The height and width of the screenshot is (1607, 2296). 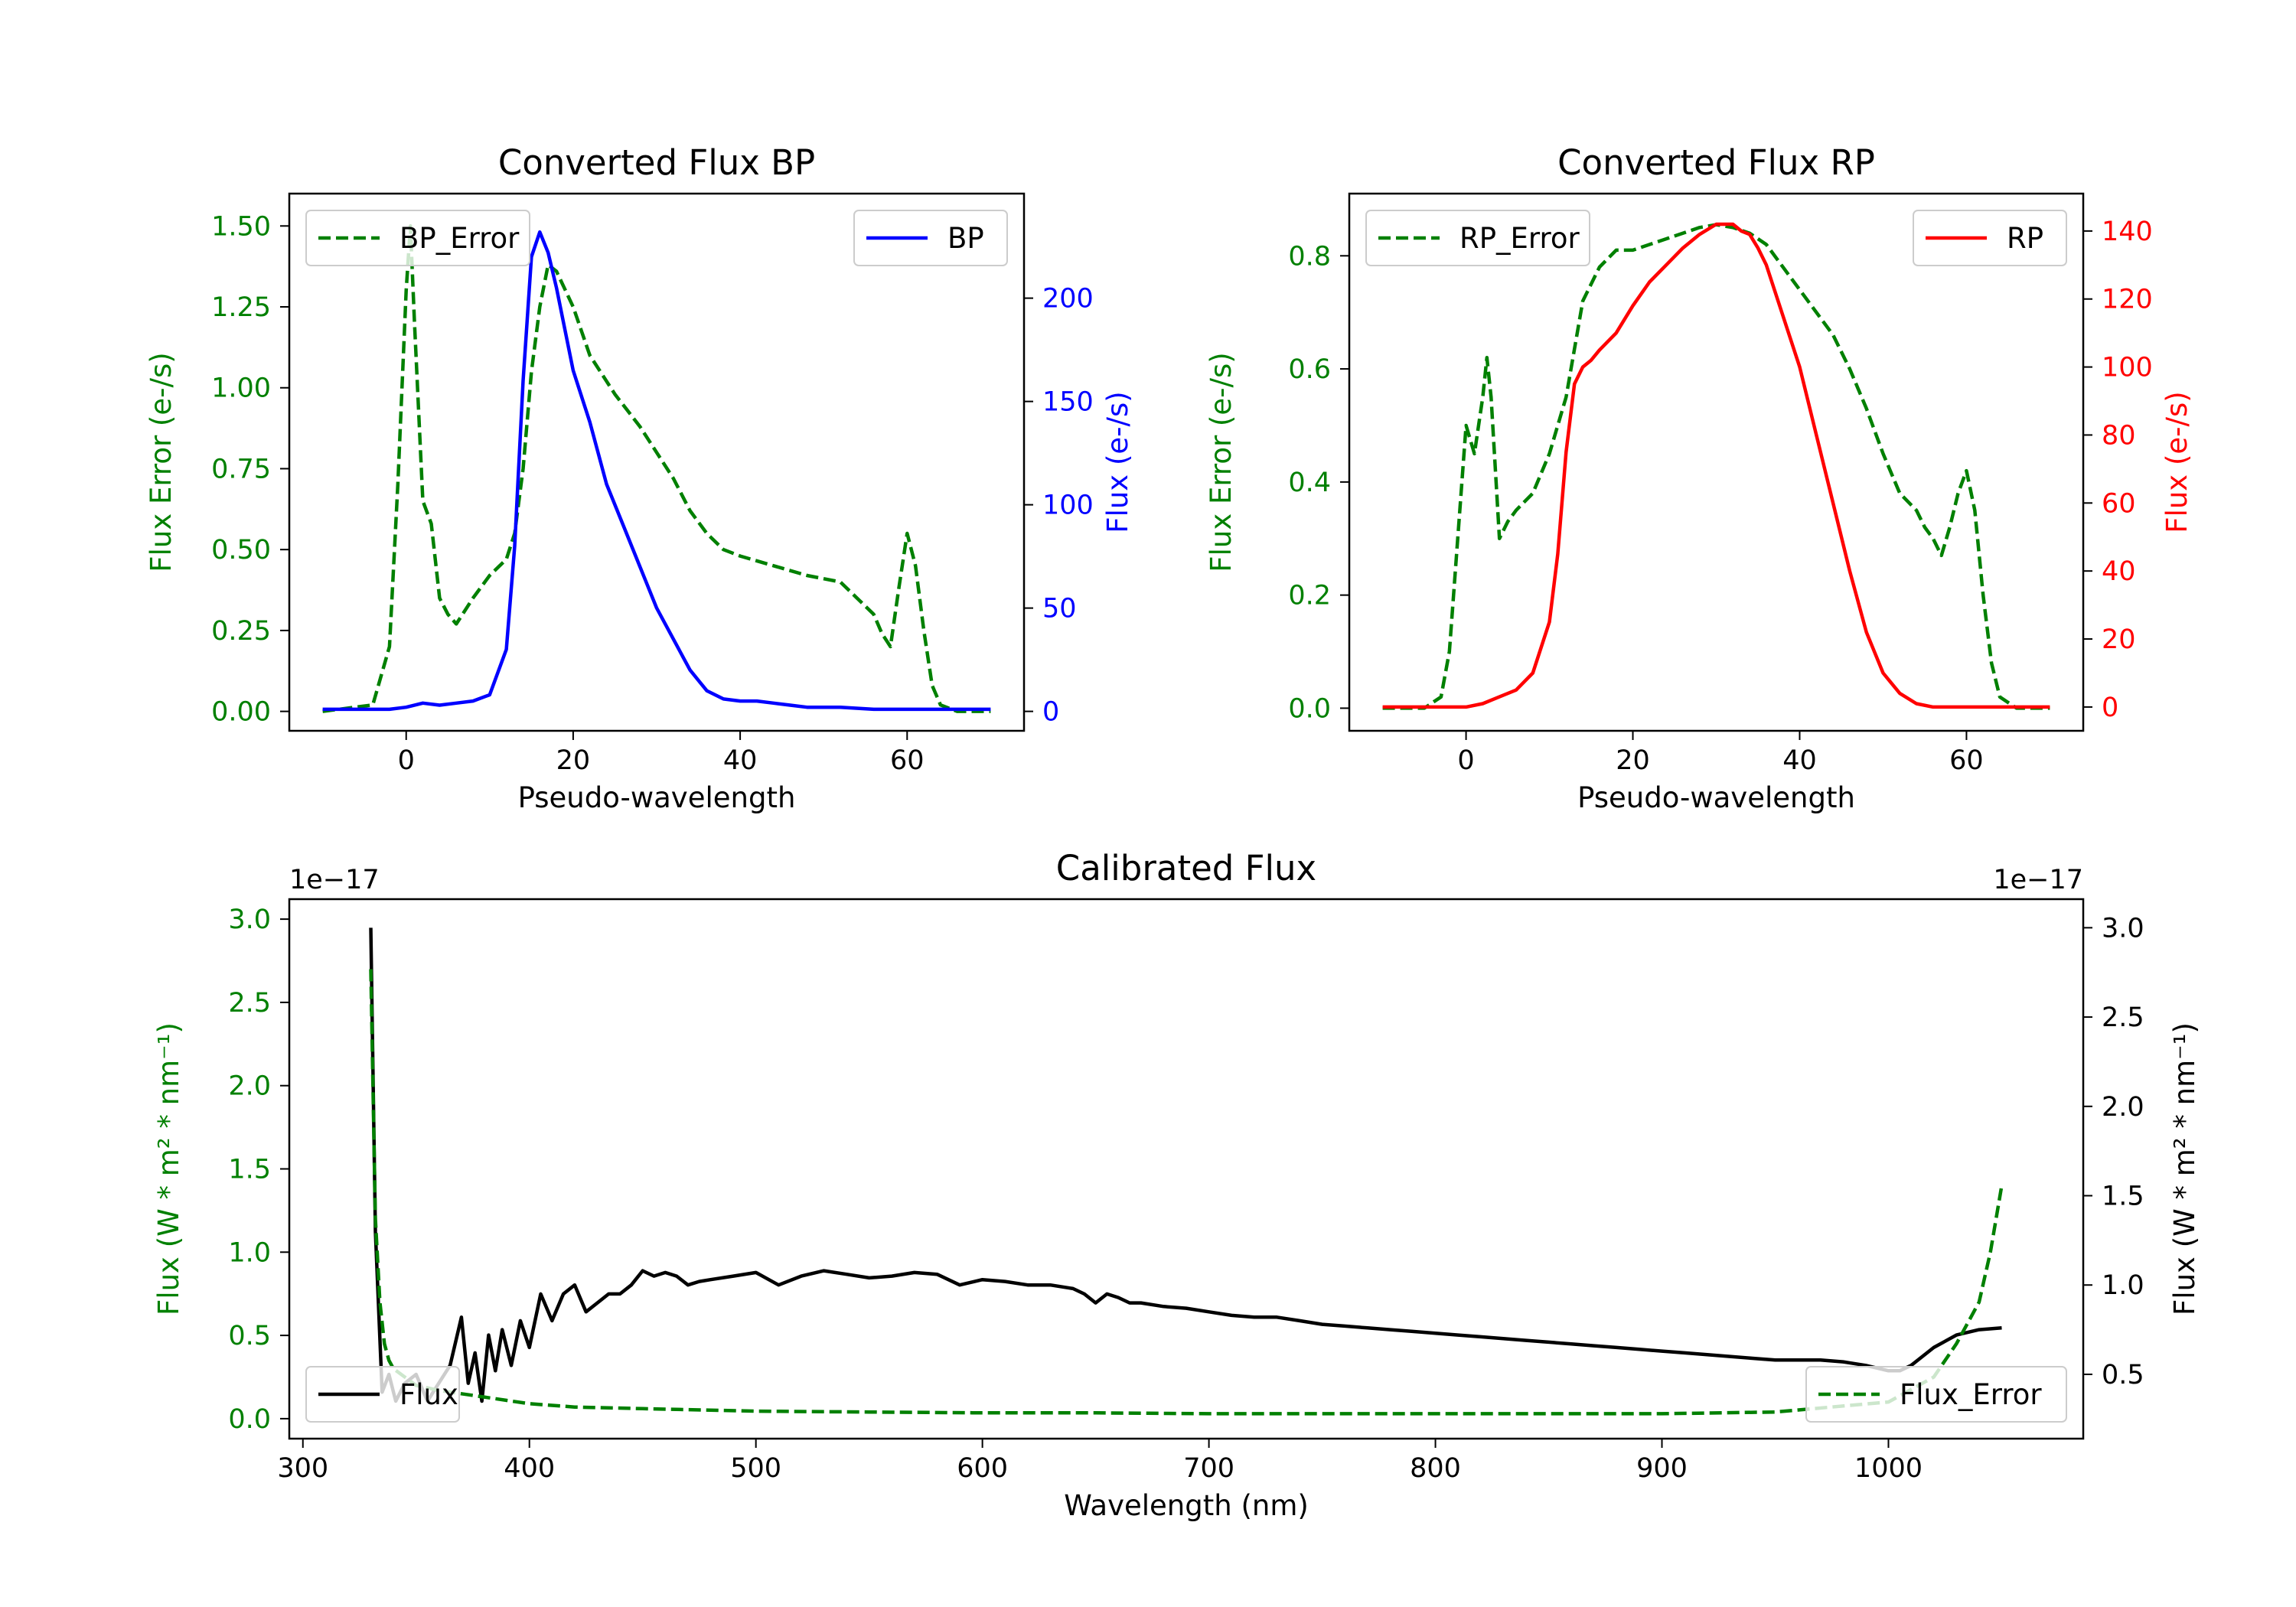 What do you see at coordinates (241, 631) in the screenshot?
I see `y-left-tick-label: 0.25` at bounding box center [241, 631].